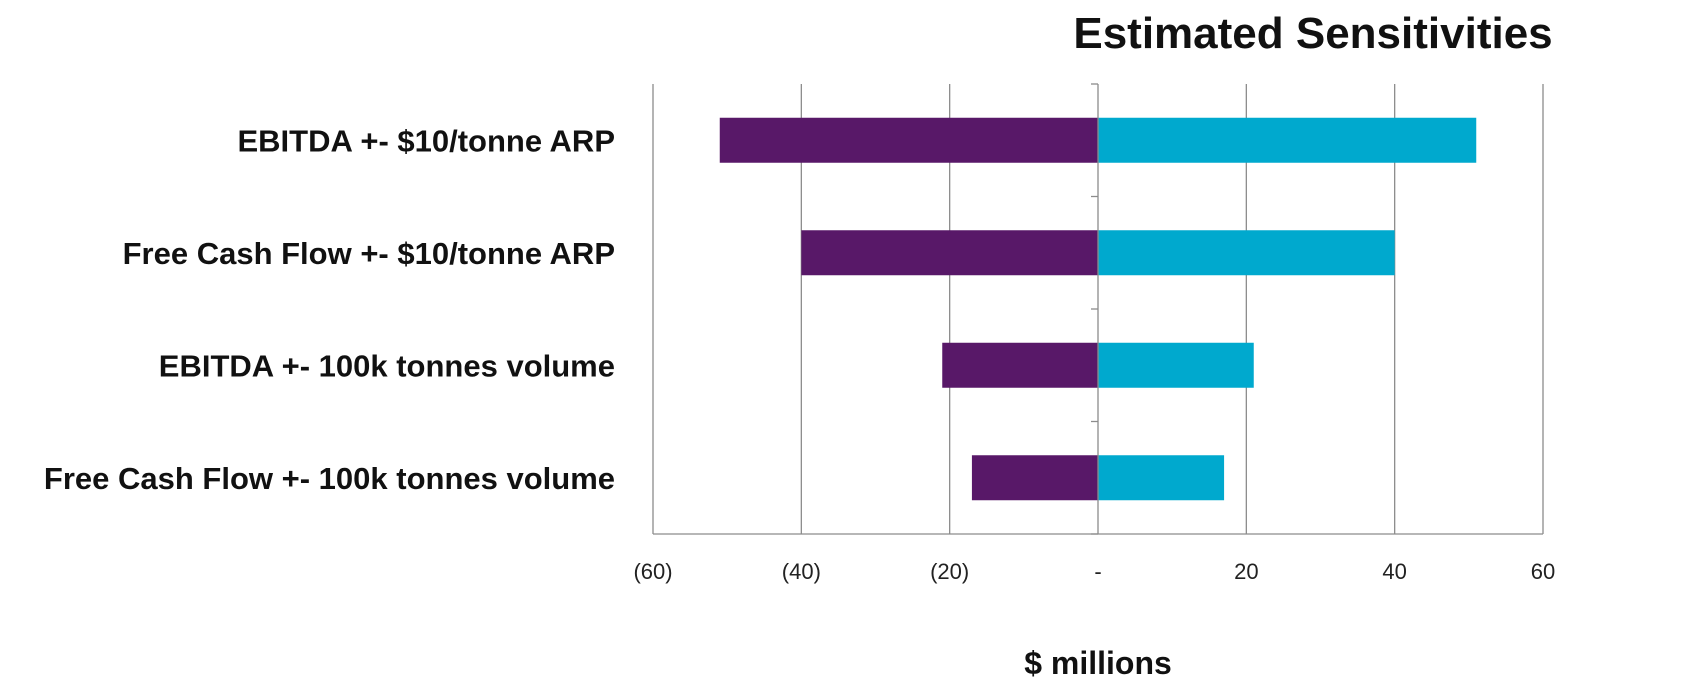  I want to click on x-tick-label: (40), so click(801, 571).